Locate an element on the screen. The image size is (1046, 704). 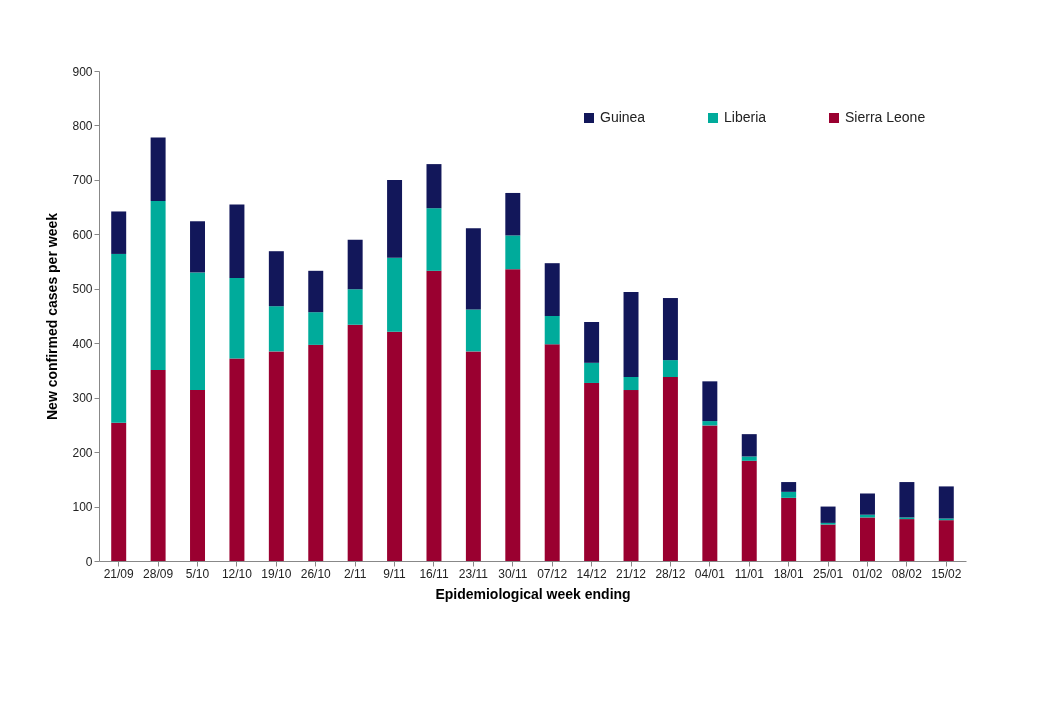
y-tick-label: 200 is located at coordinates (82, 452).